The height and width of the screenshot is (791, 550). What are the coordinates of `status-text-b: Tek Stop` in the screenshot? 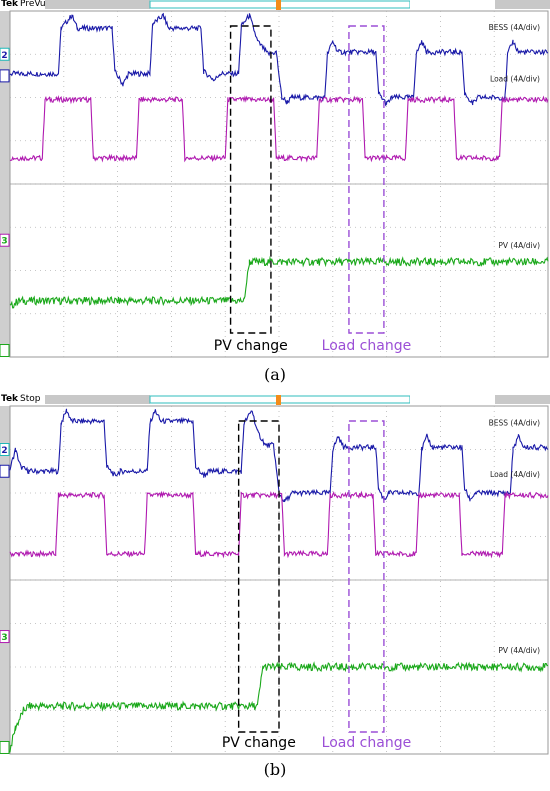 It's located at (21, 399).